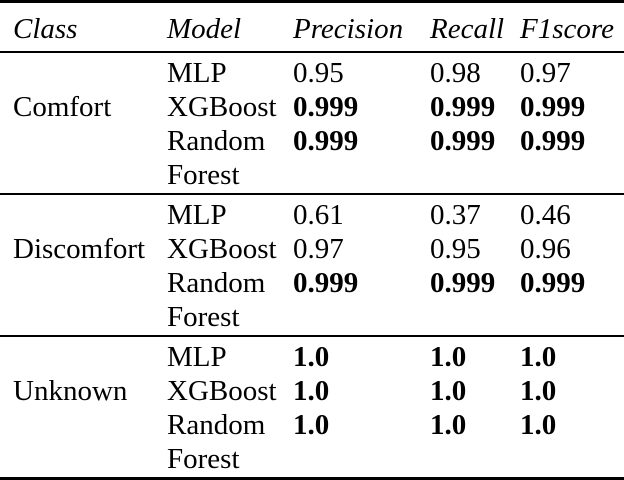 This screenshot has width=624, height=480. I want to click on table-row: MLP 0.95 0.98 0.97, so click(395, 73).